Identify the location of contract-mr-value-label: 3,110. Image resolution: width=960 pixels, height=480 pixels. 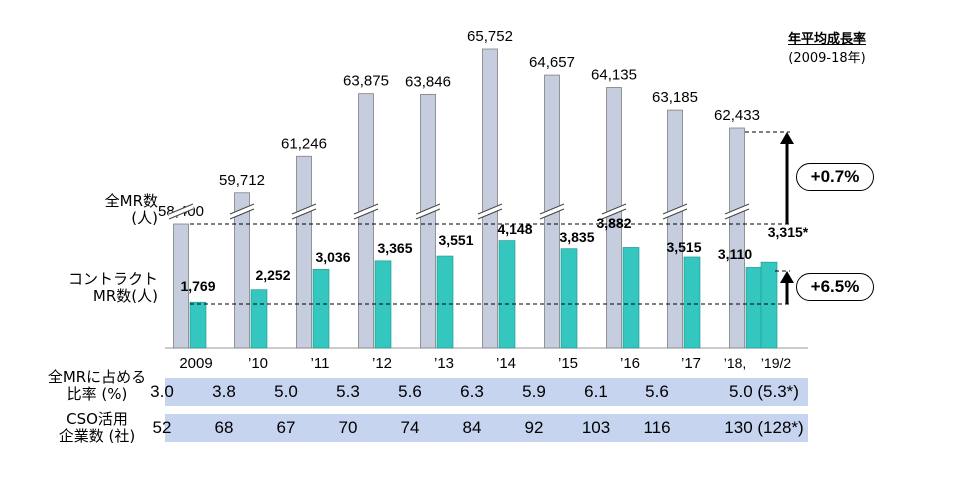
(735, 254).